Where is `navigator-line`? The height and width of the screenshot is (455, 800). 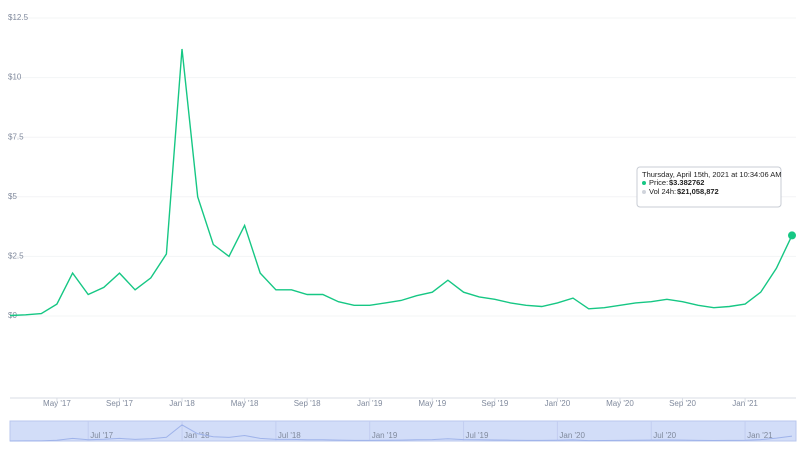 navigator-line is located at coordinates (401, 433).